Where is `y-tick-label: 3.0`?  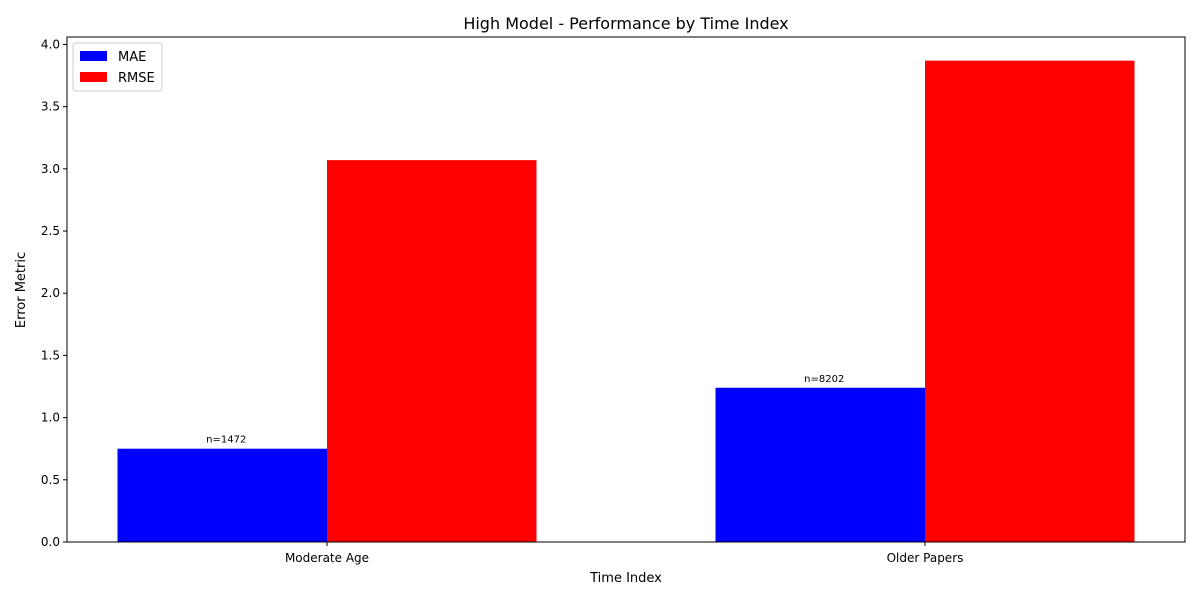
y-tick-label: 3.0 is located at coordinates (50, 169).